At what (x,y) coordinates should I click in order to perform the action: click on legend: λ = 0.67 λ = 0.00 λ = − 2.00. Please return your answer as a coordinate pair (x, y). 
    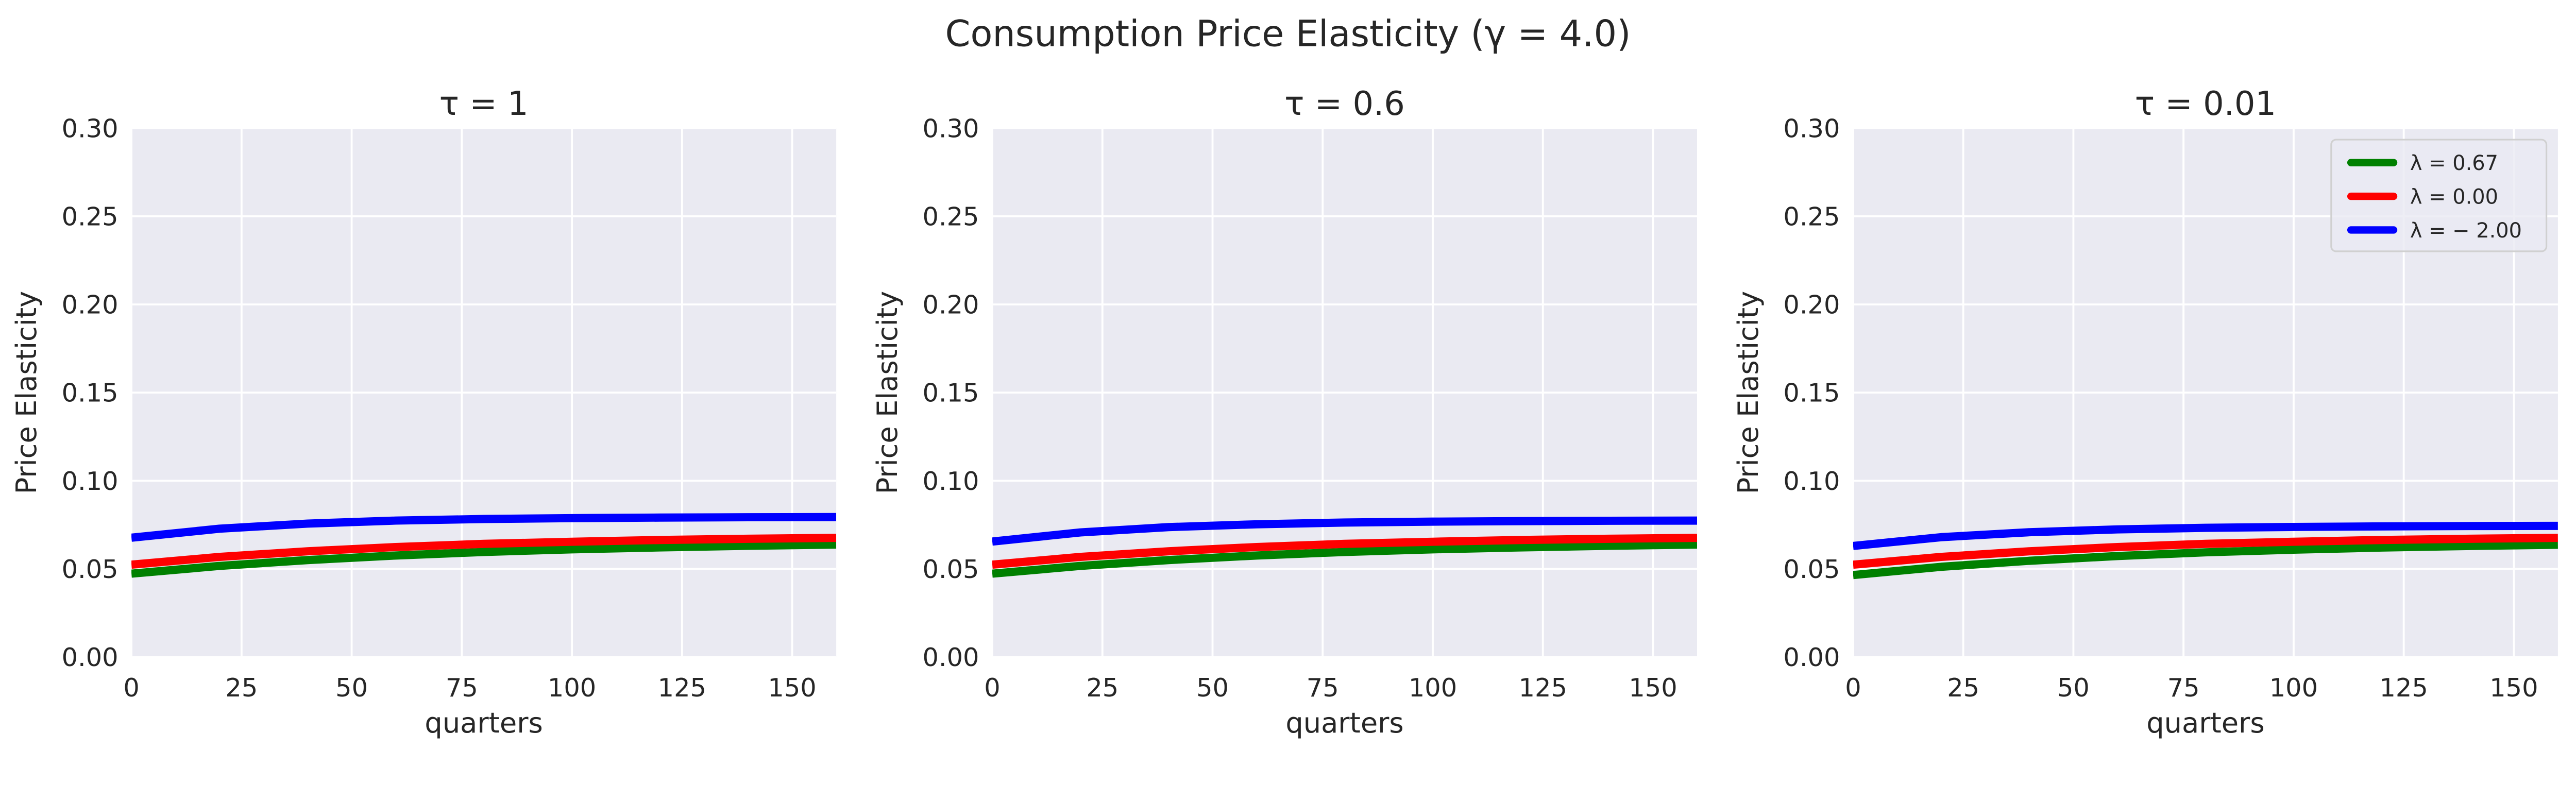
    Looking at the image, I should click on (2439, 195).